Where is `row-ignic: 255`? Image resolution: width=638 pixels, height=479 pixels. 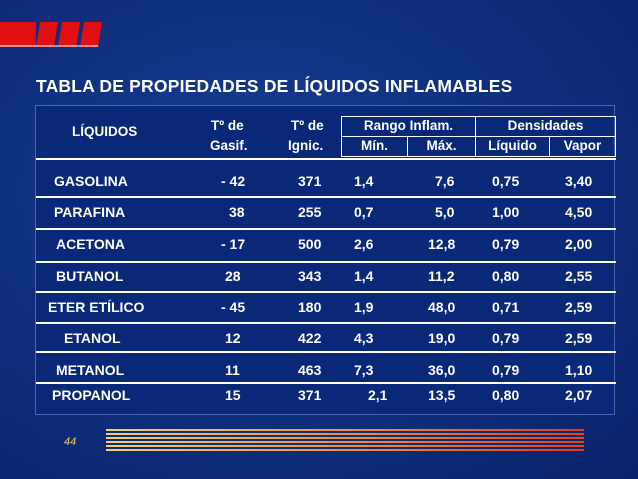
row-ignic: 255 is located at coordinates (310, 212).